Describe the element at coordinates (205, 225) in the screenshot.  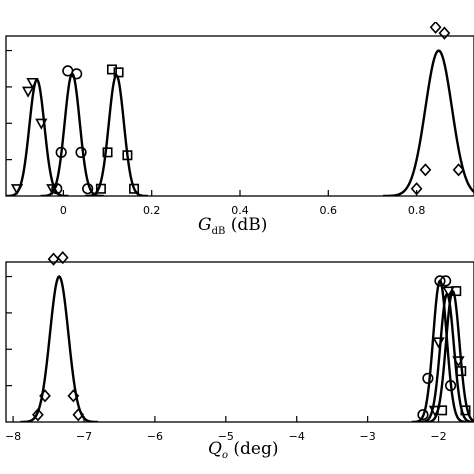
I see `x-axis-label-symbol: G` at that location.